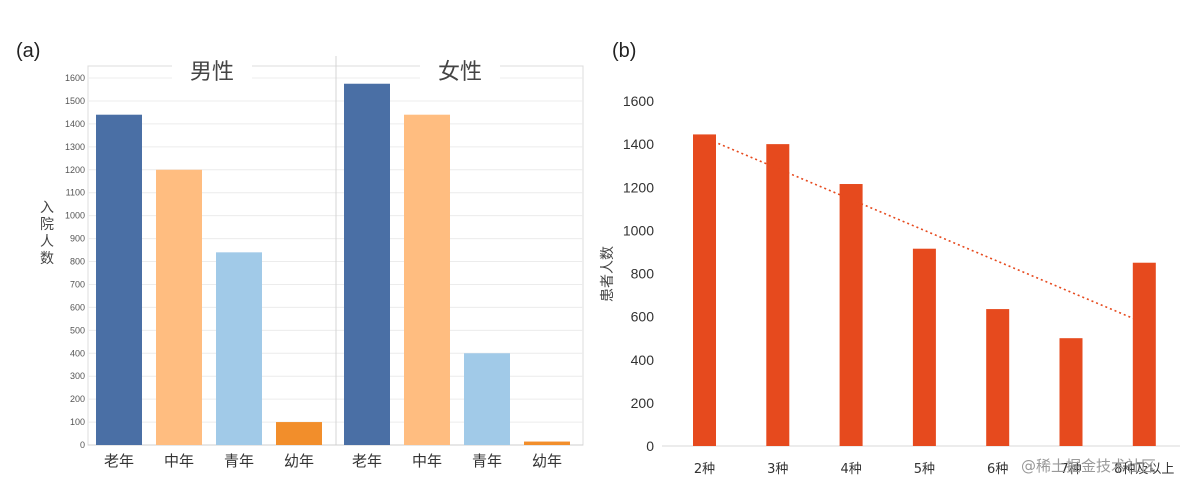 This screenshot has height=483, width=1189. Describe the element at coordinates (77, 330) in the screenshot. I see `y-tick-label-a: 500` at that location.